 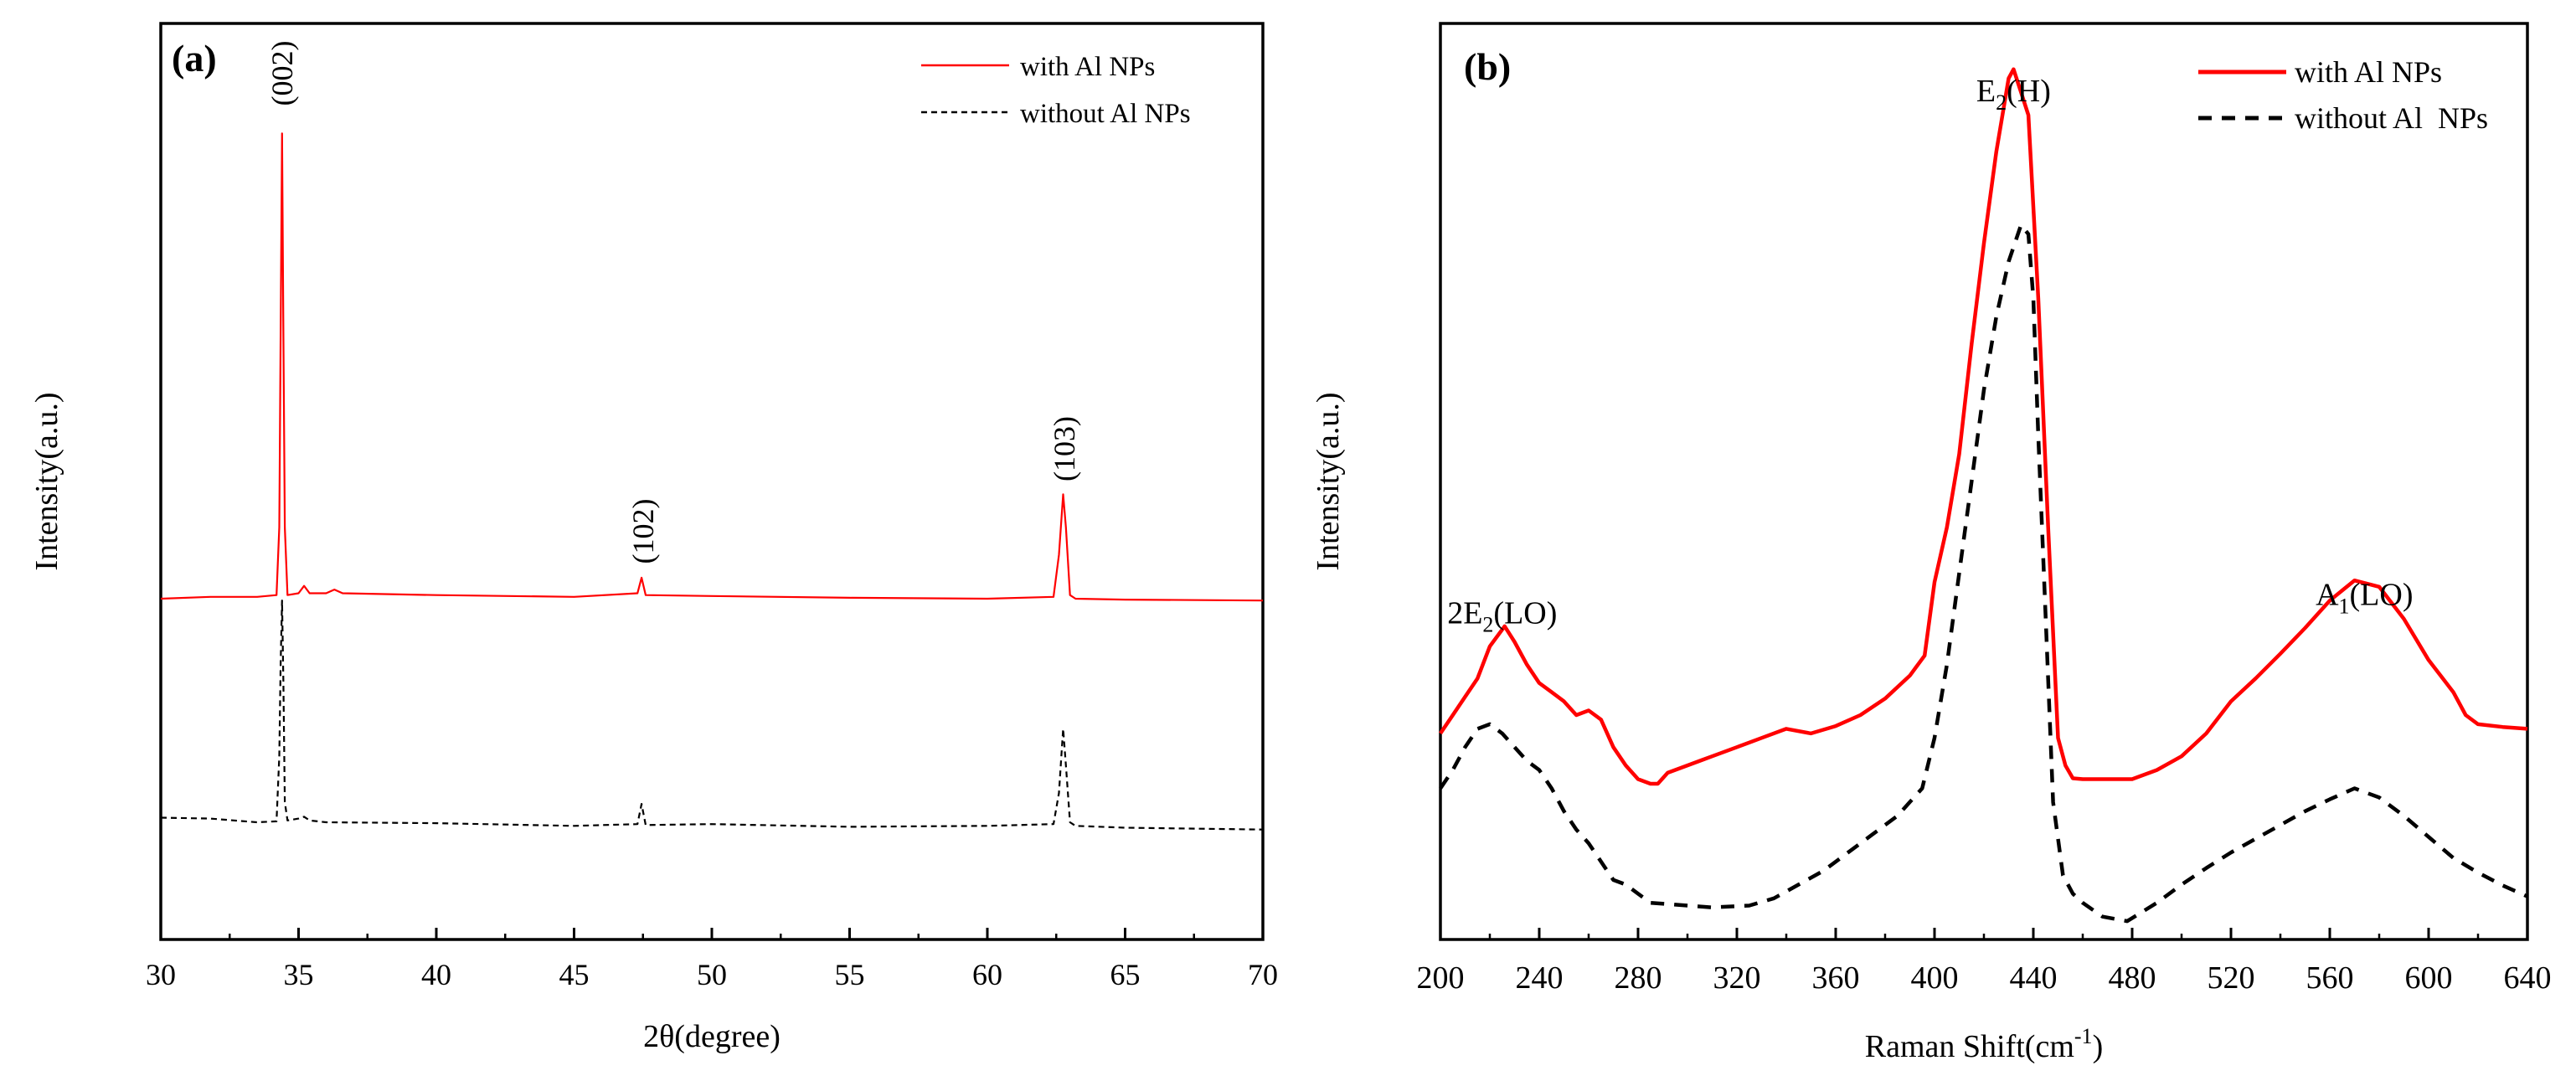 I want to click on panel-b-legend-label-without: without Al NPs, so click(x=2391, y=118).